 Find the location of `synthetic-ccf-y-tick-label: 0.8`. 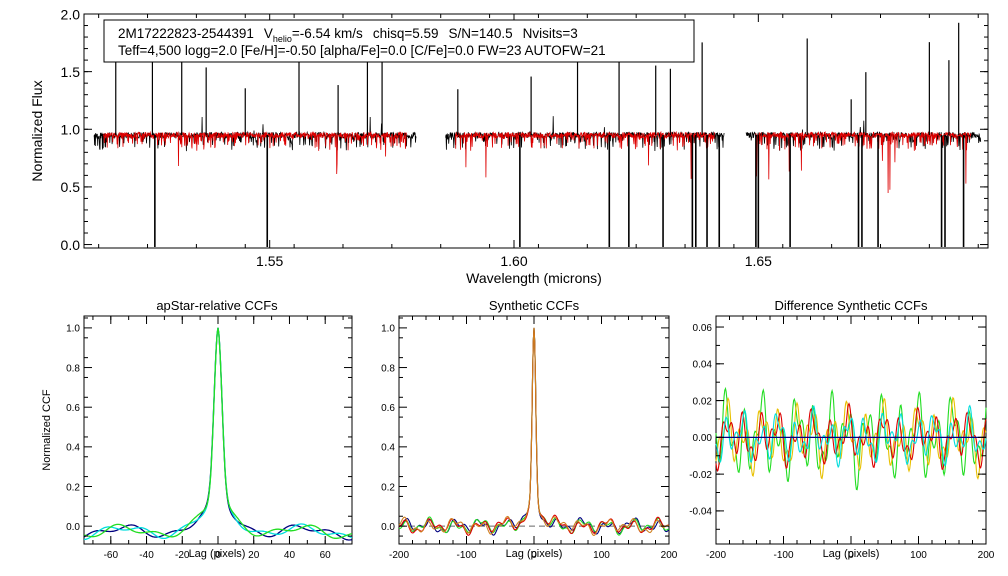

synthetic-ccf-y-tick-label: 0.8 is located at coordinates (388, 368).